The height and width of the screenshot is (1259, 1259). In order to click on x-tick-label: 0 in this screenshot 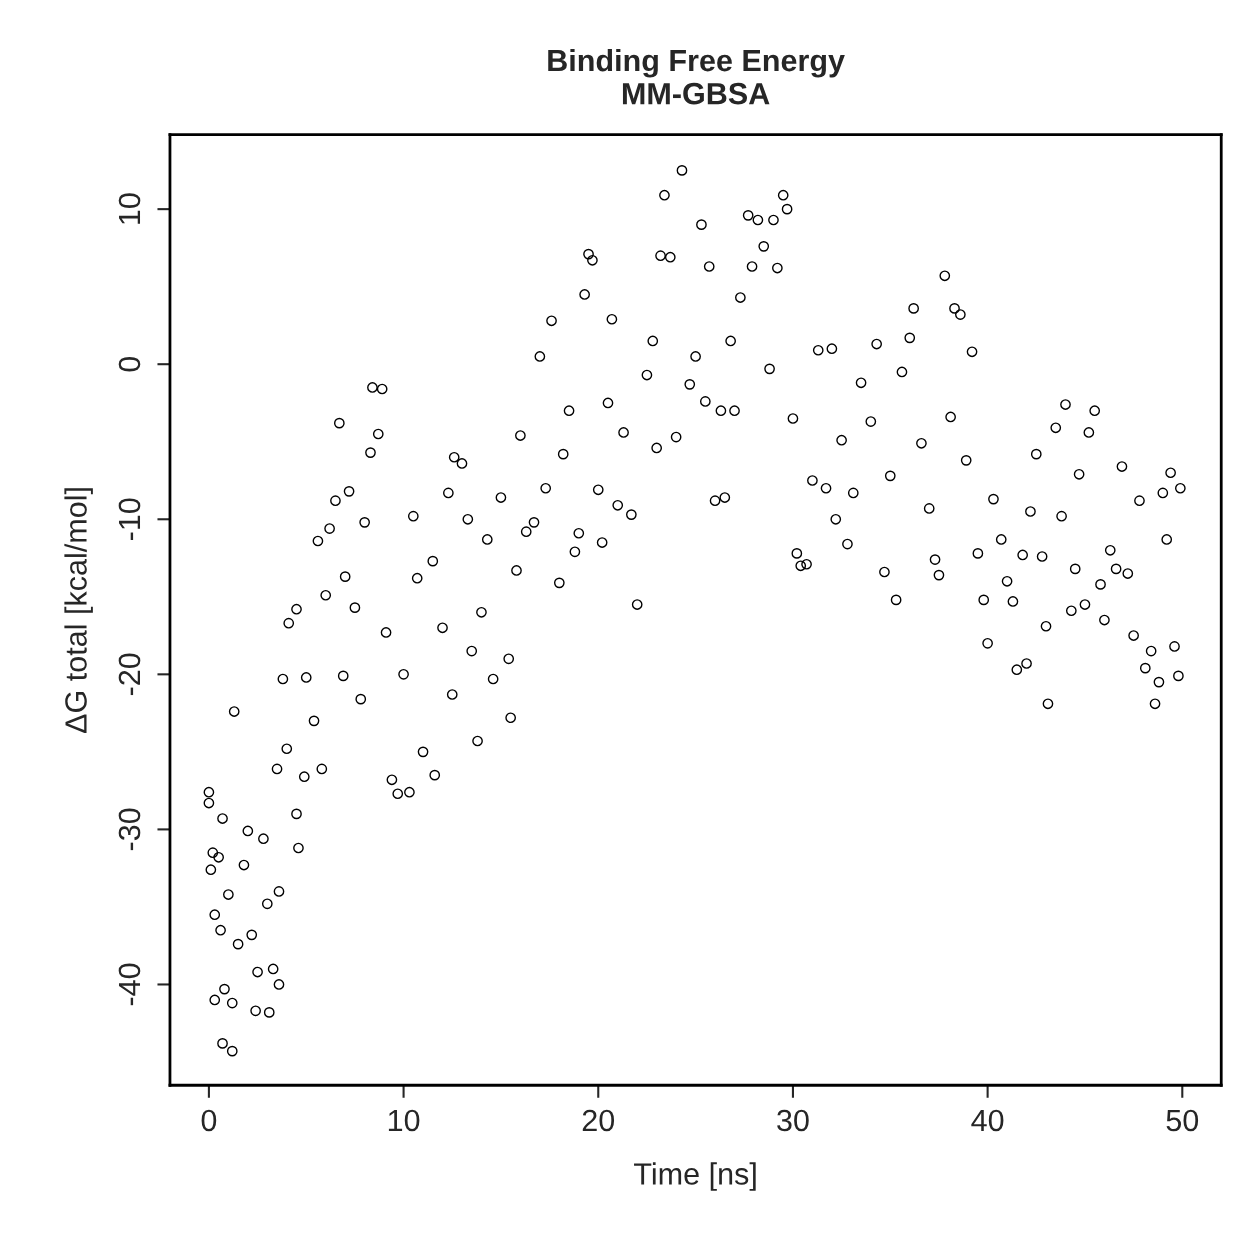, I will do `click(209, 1120)`.